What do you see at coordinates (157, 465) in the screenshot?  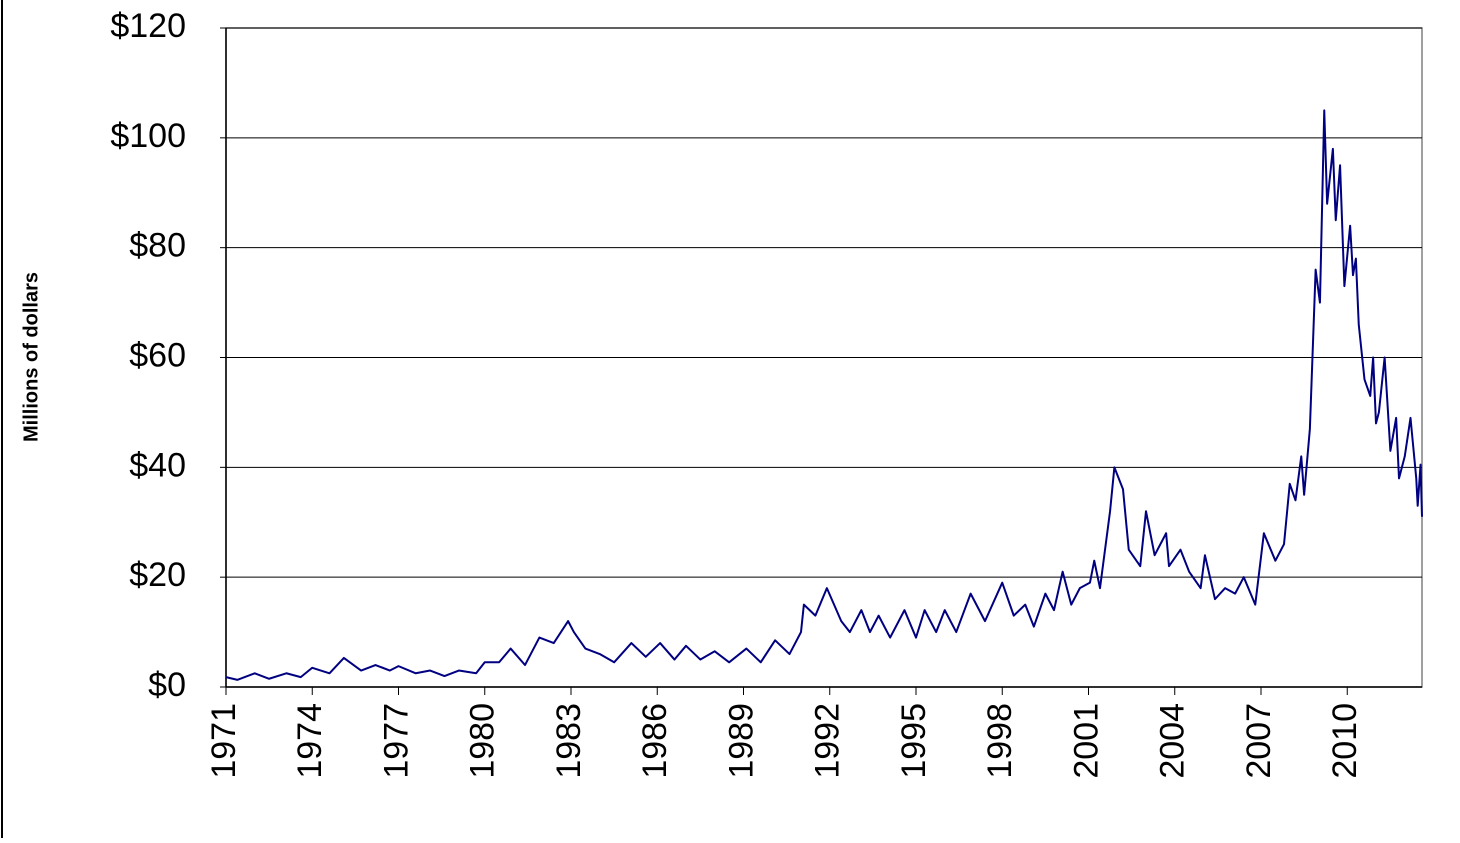 I see `y-tick-label: $40` at bounding box center [157, 465].